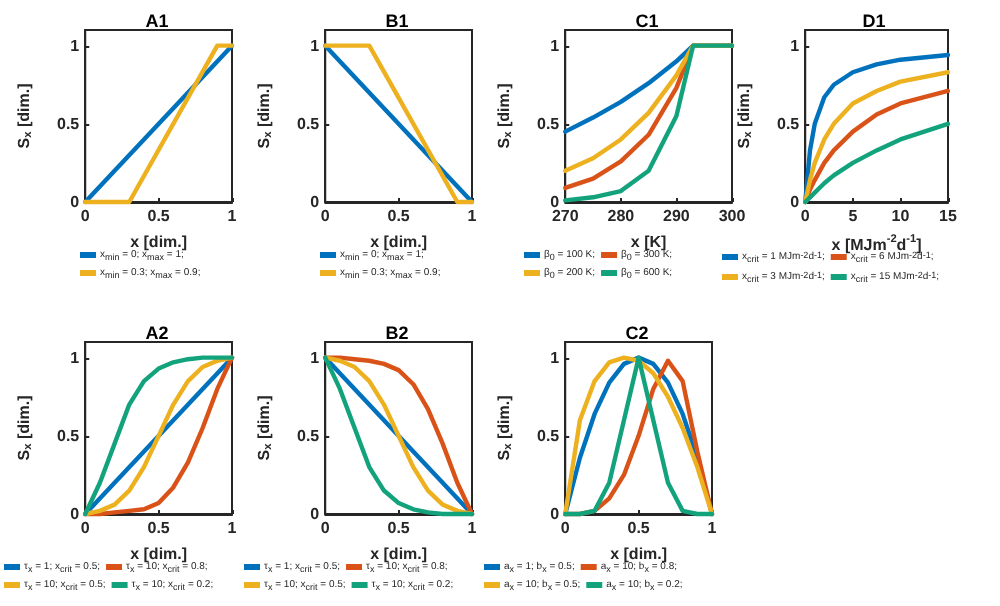 This screenshot has height=606, width=1000. What do you see at coordinates (677, 216) in the screenshot?
I see `x-tick-label: 290` at bounding box center [677, 216].